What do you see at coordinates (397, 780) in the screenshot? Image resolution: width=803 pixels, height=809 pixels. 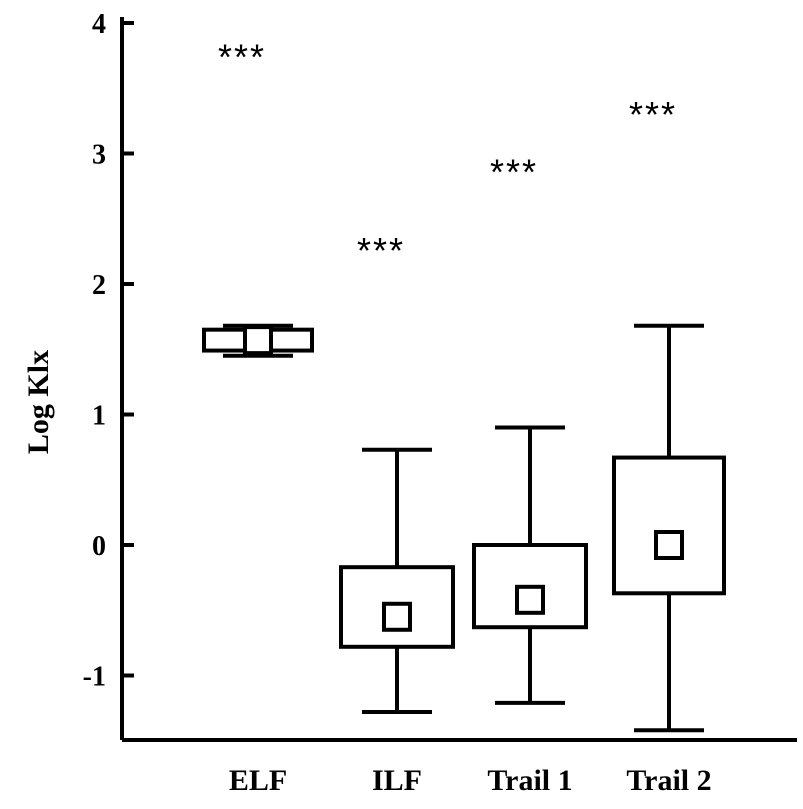 I see `category-label: ILF` at bounding box center [397, 780].